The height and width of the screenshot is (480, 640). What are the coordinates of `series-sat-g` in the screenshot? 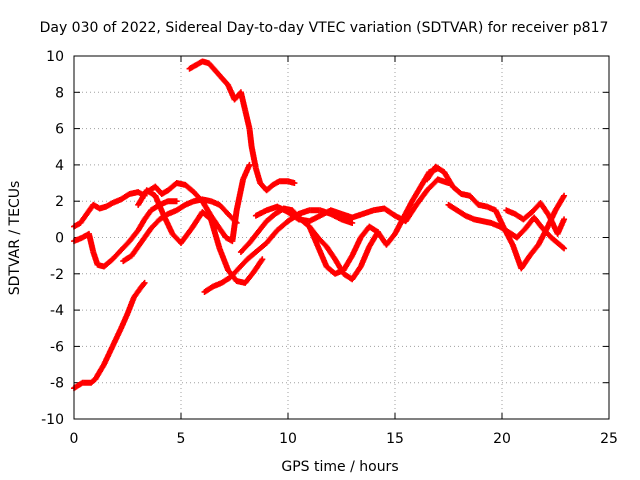 It's located at (242, 126).